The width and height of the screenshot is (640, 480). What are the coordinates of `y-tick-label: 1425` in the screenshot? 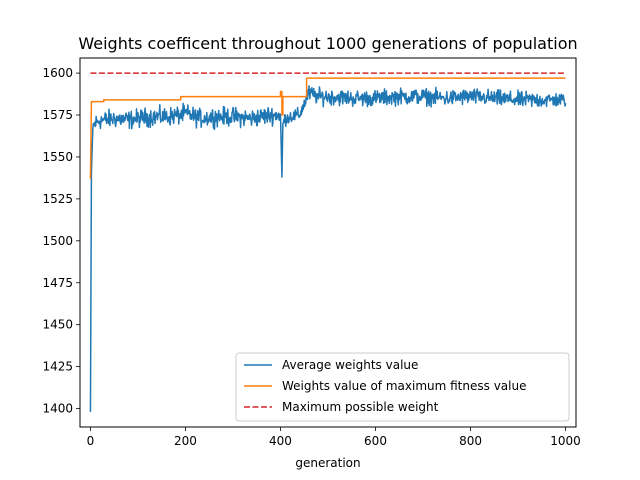 It's located at (57, 367).